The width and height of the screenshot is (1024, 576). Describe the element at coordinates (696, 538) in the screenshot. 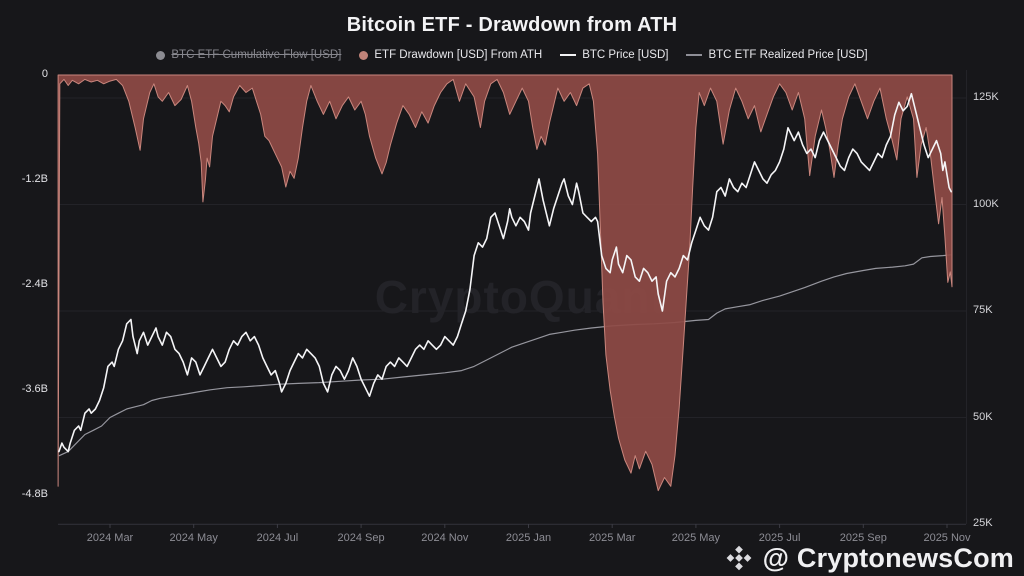

I see `x-axis-tick-label: 2025 May` at that location.